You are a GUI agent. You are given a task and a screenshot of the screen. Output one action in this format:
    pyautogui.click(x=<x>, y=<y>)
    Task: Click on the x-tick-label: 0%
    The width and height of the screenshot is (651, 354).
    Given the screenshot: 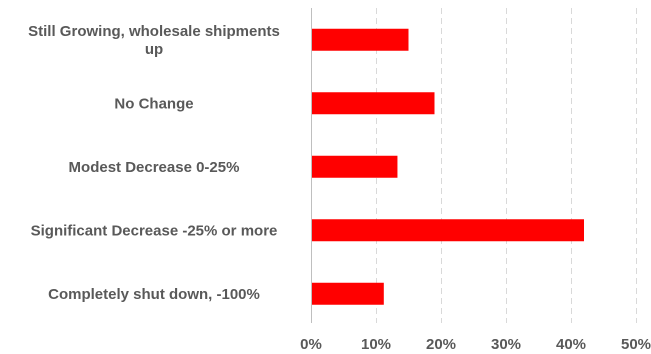 What is the action you would take?
    pyautogui.click(x=311, y=344)
    